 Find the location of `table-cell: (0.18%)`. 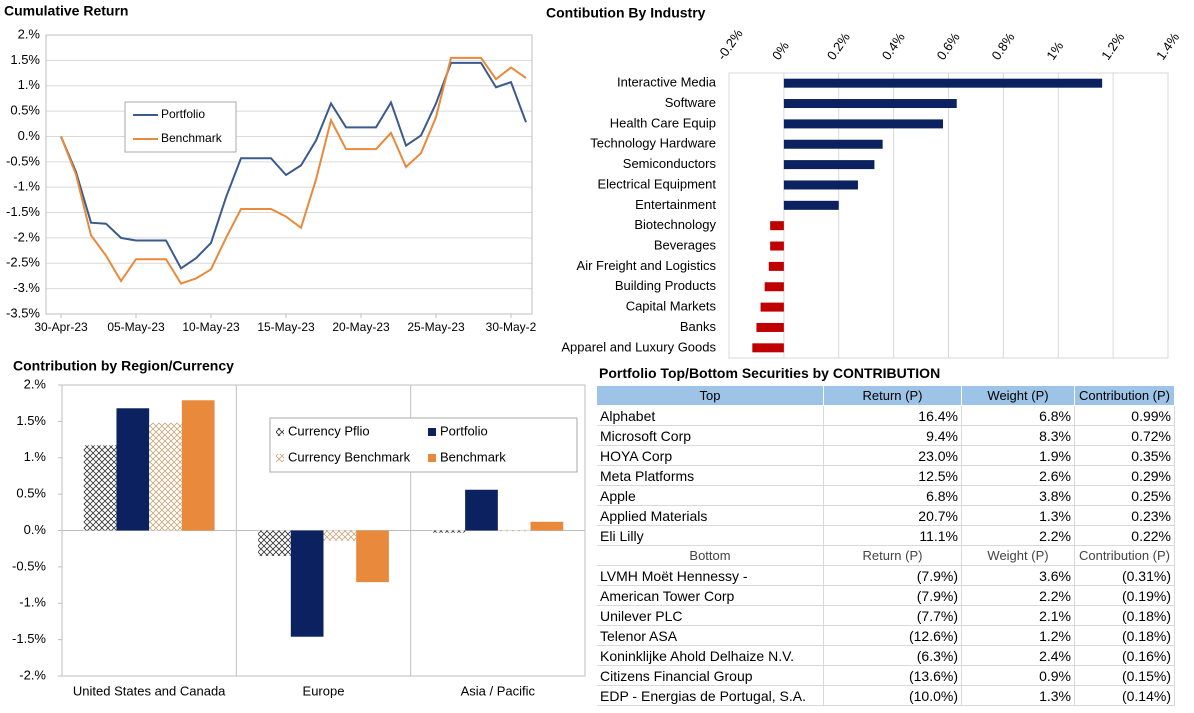

table-cell: (0.18%) is located at coordinates (1125, 616).